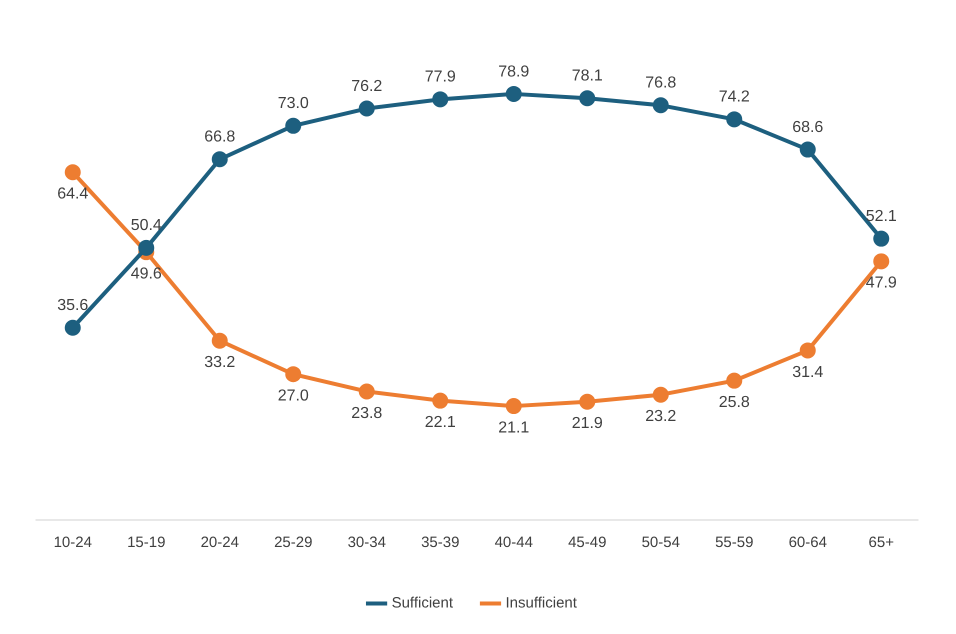 This screenshot has height=634, width=956. I want to click on data-label: 50.4, so click(146, 225).